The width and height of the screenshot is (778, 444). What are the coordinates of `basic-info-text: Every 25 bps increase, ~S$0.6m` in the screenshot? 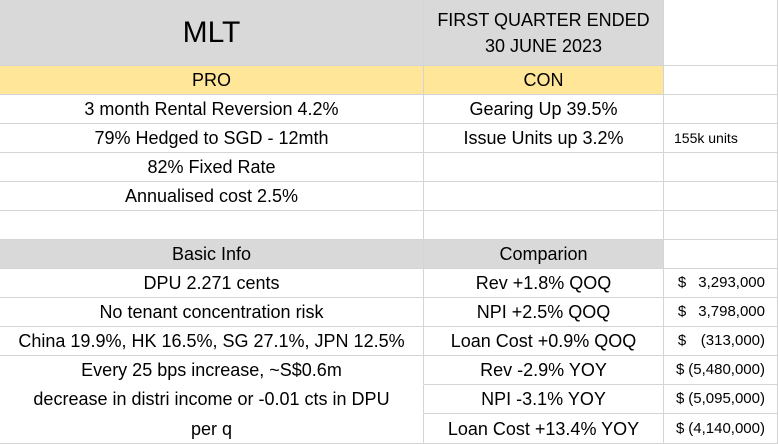 It's located at (211, 370).